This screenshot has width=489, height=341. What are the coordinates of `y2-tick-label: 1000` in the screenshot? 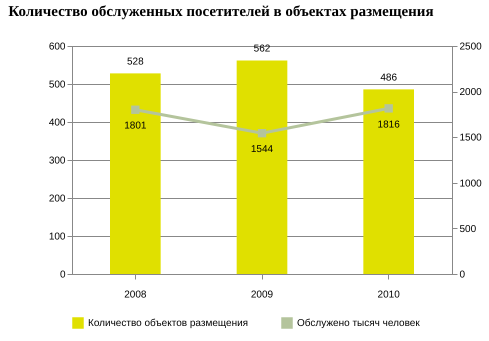 It's located at (471, 184).